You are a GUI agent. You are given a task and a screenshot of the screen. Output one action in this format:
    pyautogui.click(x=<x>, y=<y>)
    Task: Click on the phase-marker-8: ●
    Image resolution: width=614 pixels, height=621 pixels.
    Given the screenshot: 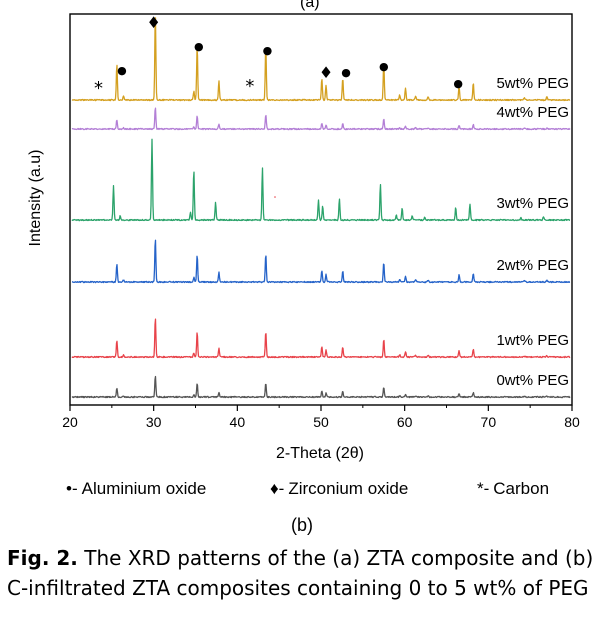 What is the action you would take?
    pyautogui.click(x=384, y=66)
    